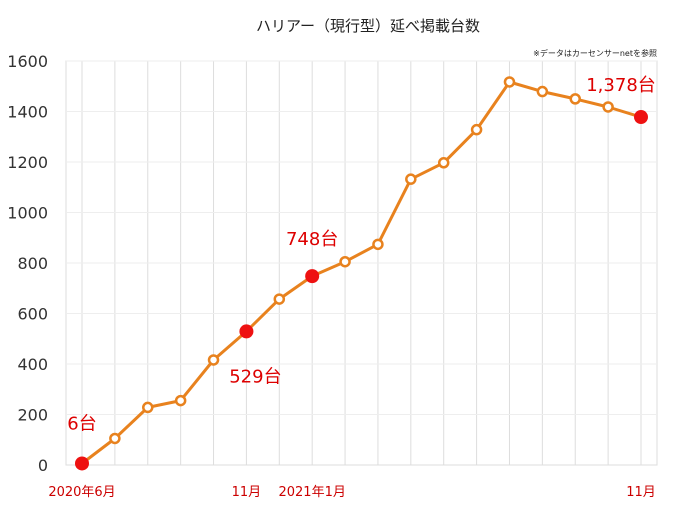 This screenshot has width=680, height=511. I want to click on y-tick-label: 1000, so click(27, 213).